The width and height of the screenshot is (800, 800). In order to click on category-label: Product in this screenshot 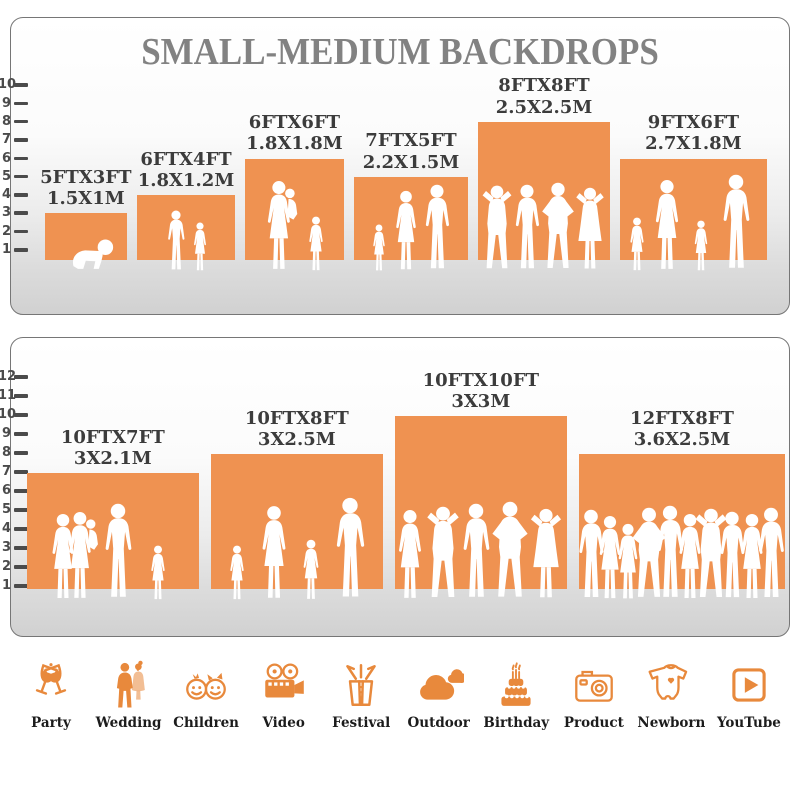, I will do `click(593, 723)`.